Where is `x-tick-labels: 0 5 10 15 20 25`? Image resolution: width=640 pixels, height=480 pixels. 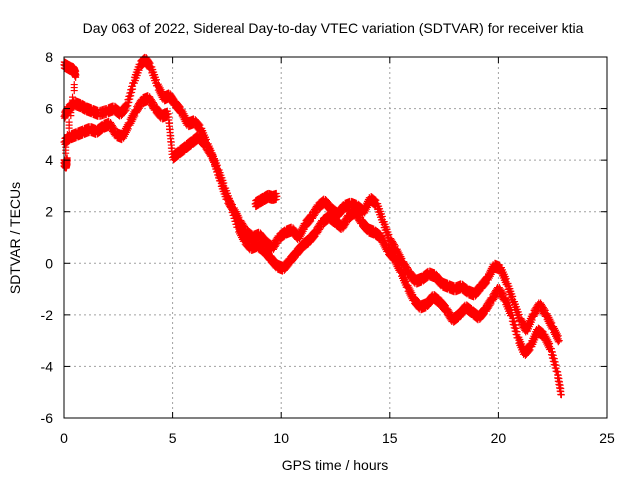
x-tick-labels: 0 5 10 15 20 25 is located at coordinates (337, 438).